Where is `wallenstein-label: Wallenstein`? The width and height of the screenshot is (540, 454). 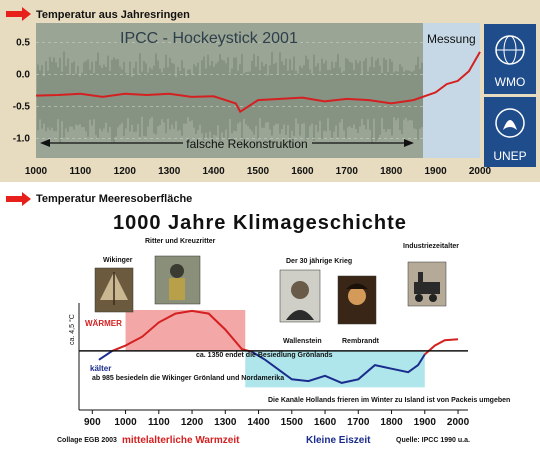 wallenstein-label: Wallenstein is located at coordinates (302, 341).